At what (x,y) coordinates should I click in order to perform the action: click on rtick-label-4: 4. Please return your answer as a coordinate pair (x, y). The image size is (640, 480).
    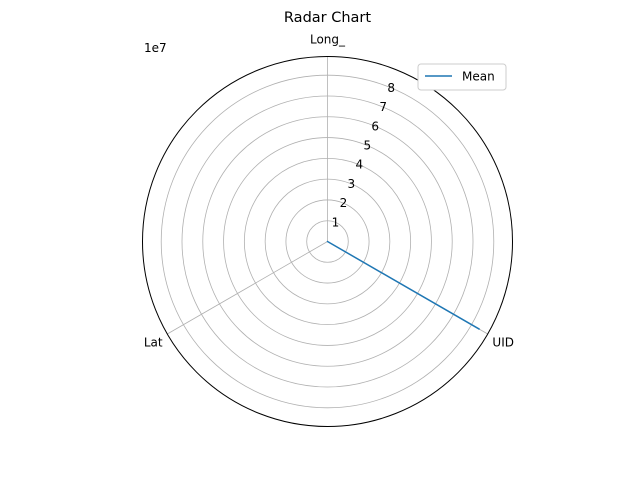
    Looking at the image, I should click on (359, 165).